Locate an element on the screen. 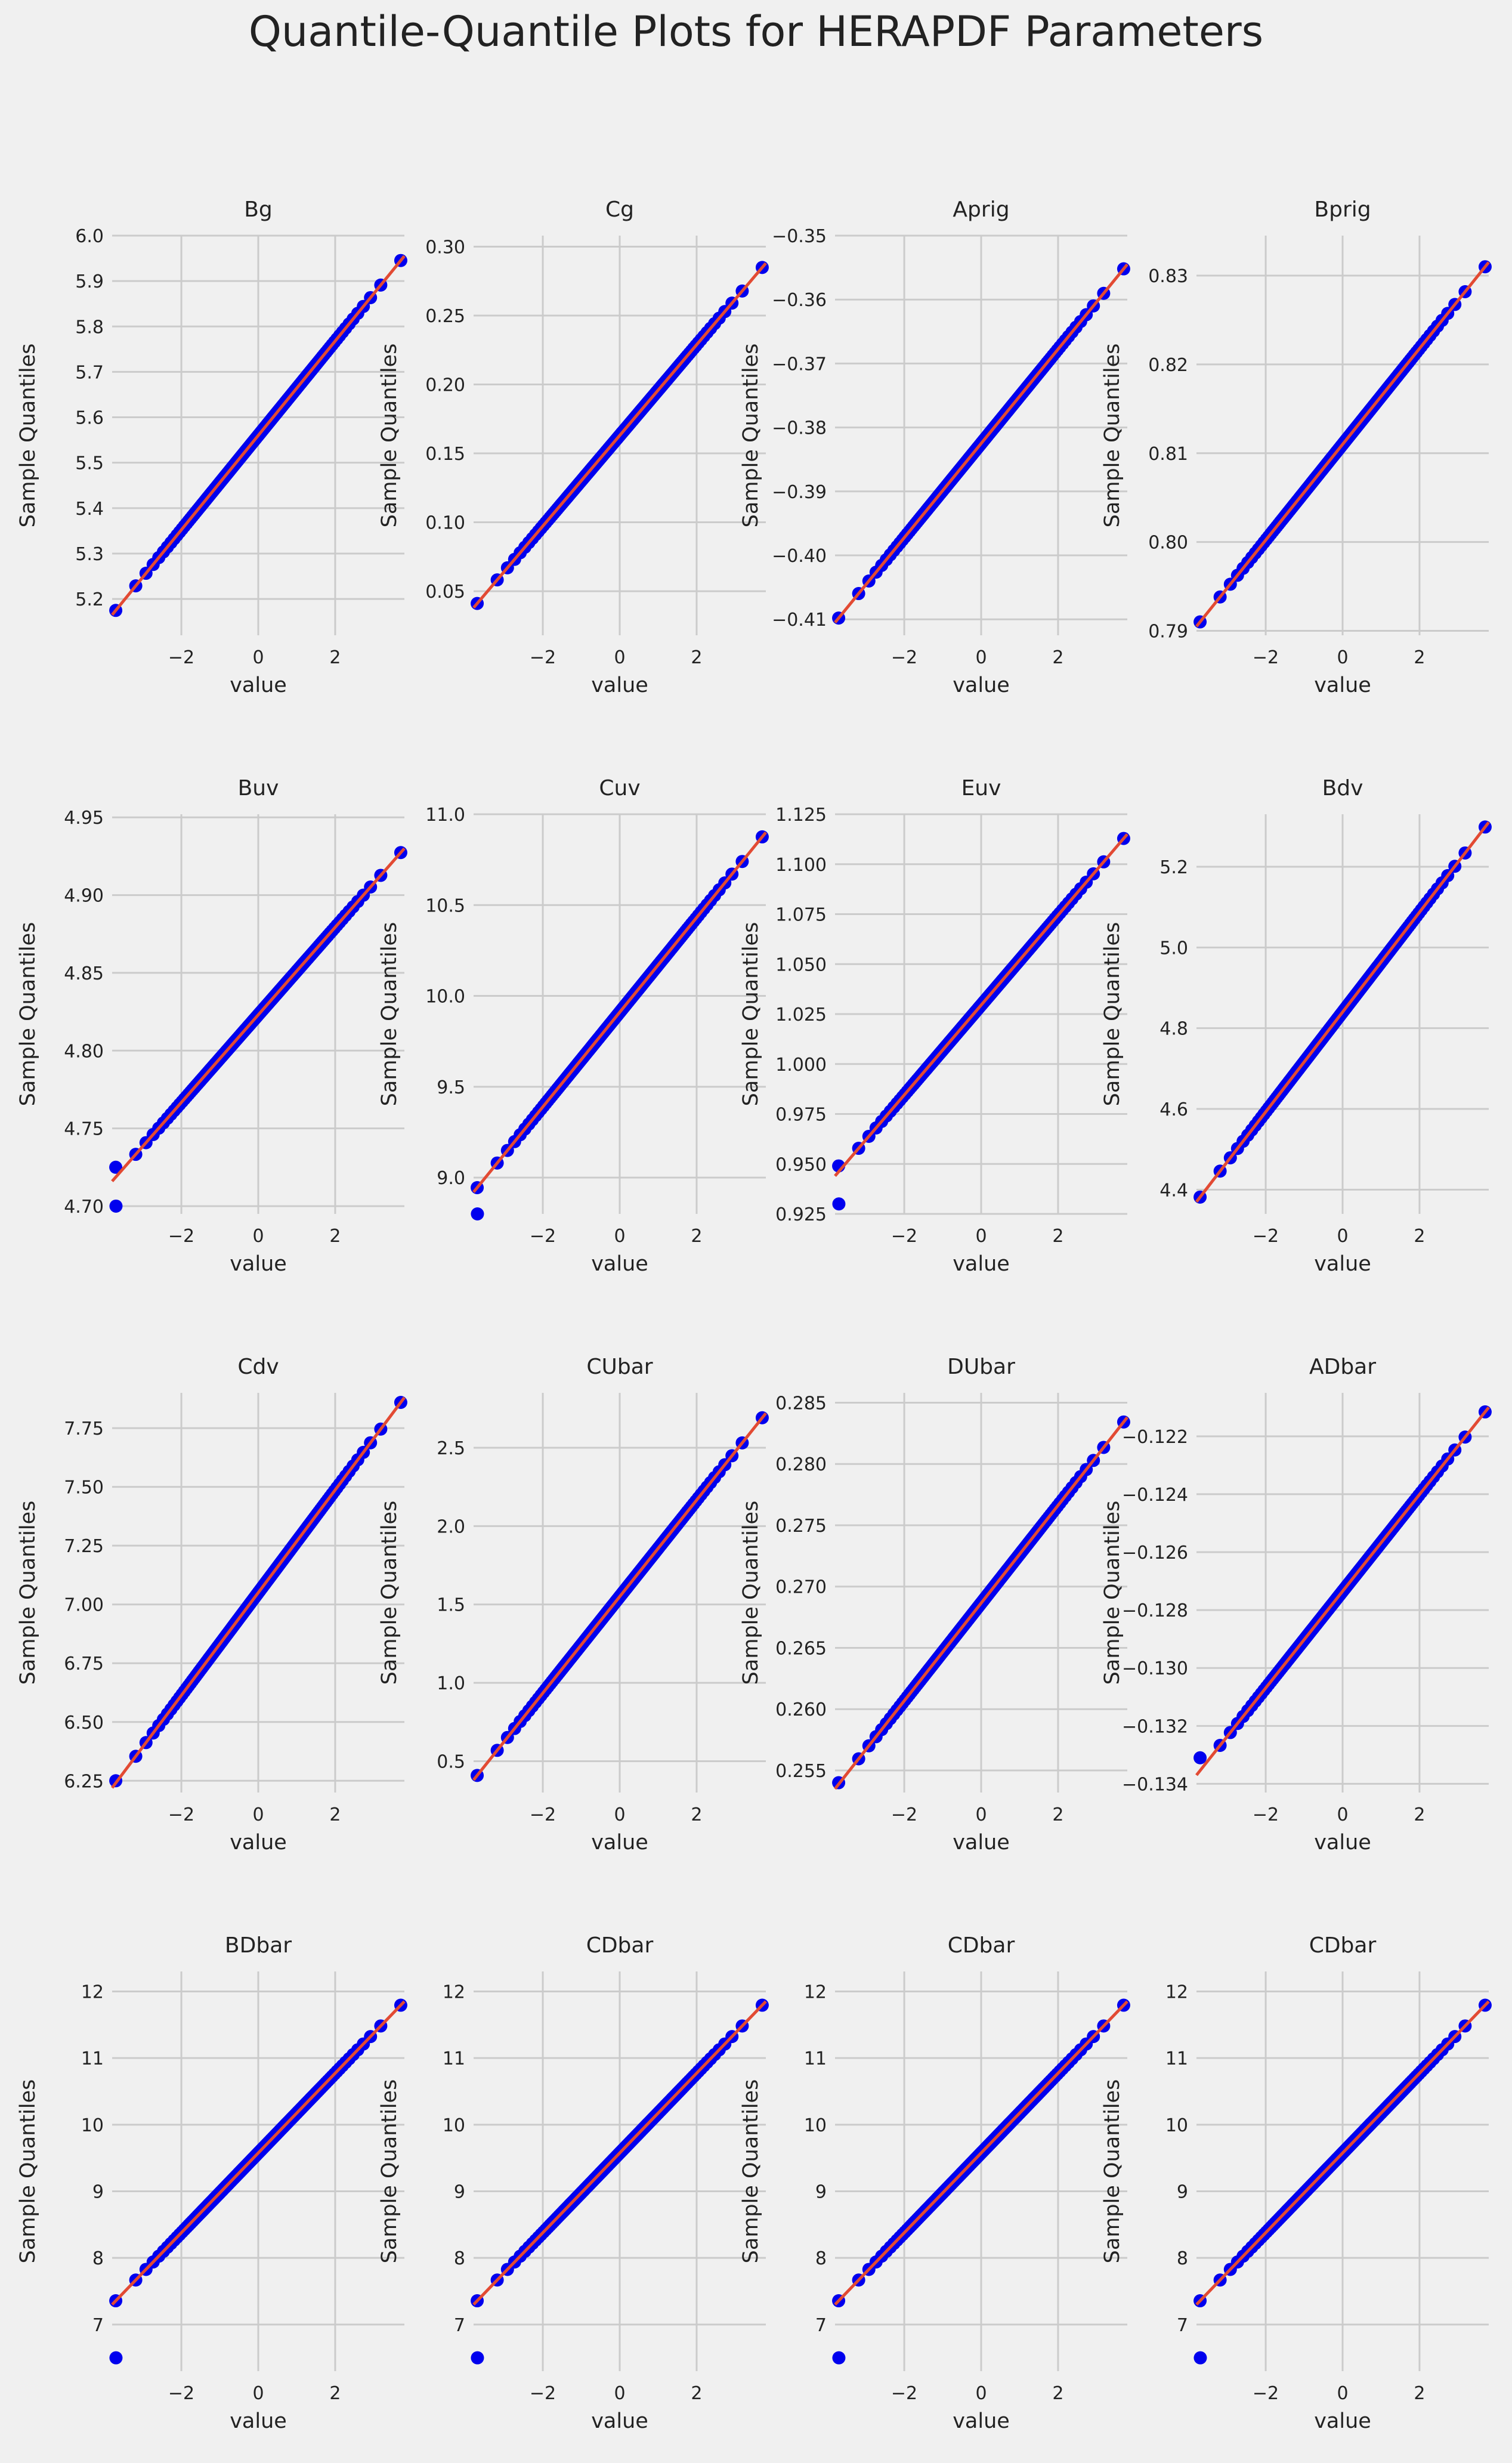 Image resolution: width=1512 pixels, height=2463 pixels. y-tick-label: −0.128 is located at coordinates (1155, 1610).